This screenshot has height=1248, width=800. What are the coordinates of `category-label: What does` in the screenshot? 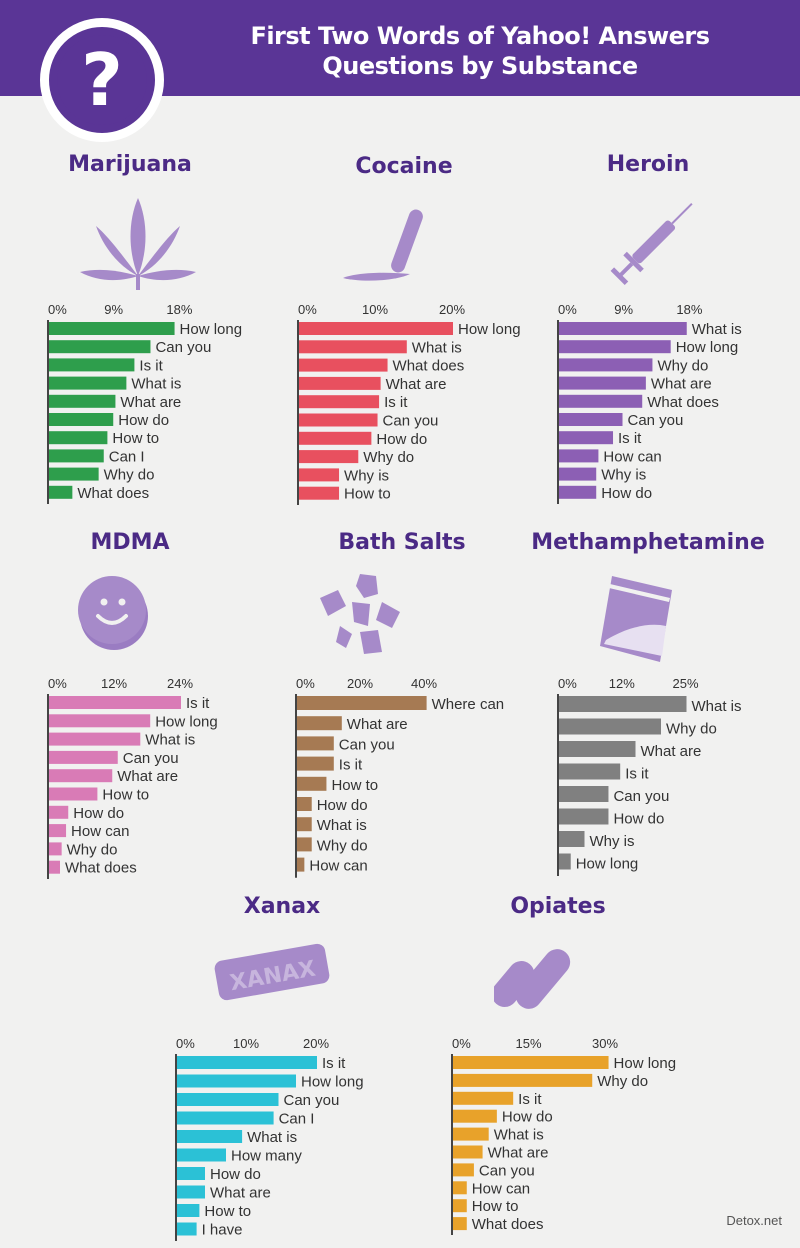 It's located at (683, 402).